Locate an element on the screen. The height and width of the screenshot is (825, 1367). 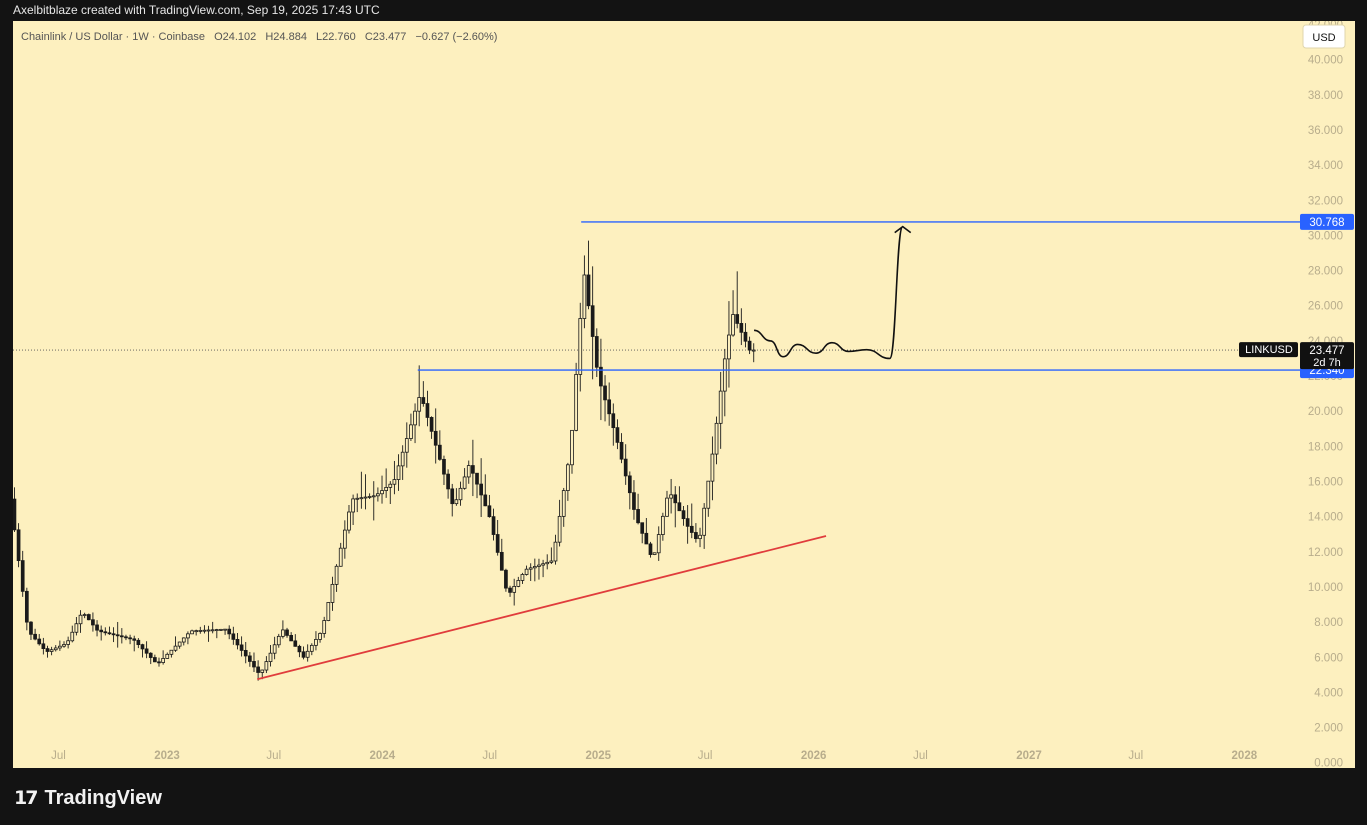
y-tick-label: 16.000 is located at coordinates (1325, 483).